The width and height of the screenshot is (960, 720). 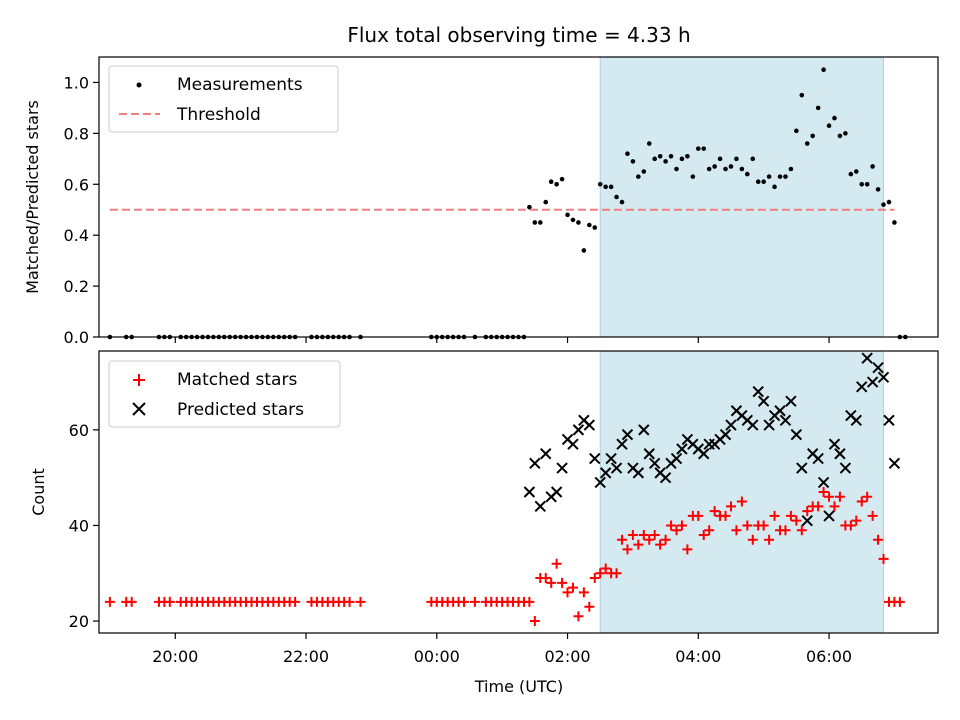 I want to click on x-axis-label: Time (UTC), so click(x=518, y=686).